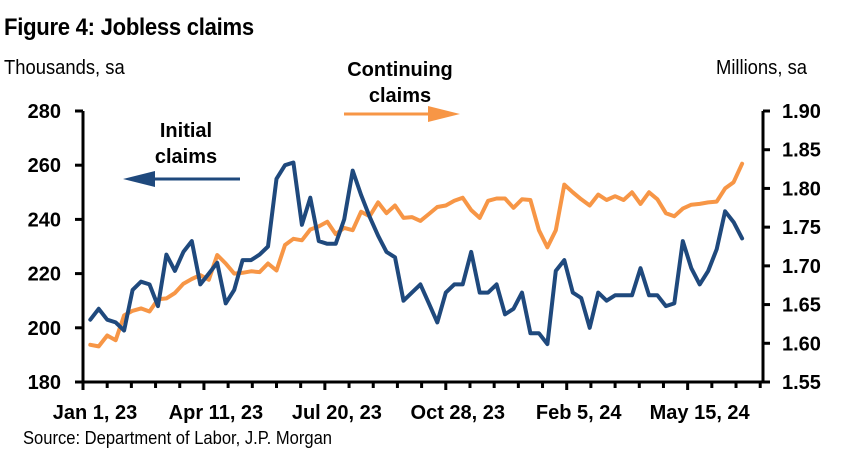 Image resolution: width=852 pixels, height=461 pixels. What do you see at coordinates (44, 275) in the screenshot?
I see `left-y-tick-label: 220` at bounding box center [44, 275].